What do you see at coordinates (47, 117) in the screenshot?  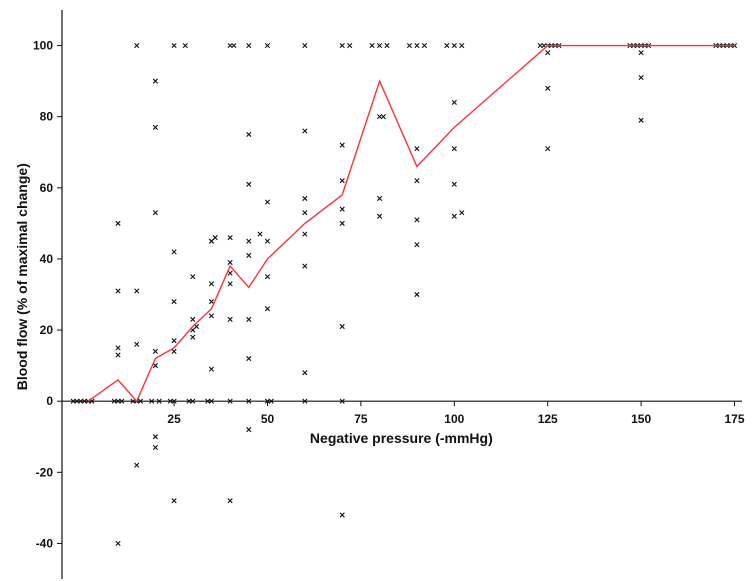 I see `y-tick-label: 80` at bounding box center [47, 117].